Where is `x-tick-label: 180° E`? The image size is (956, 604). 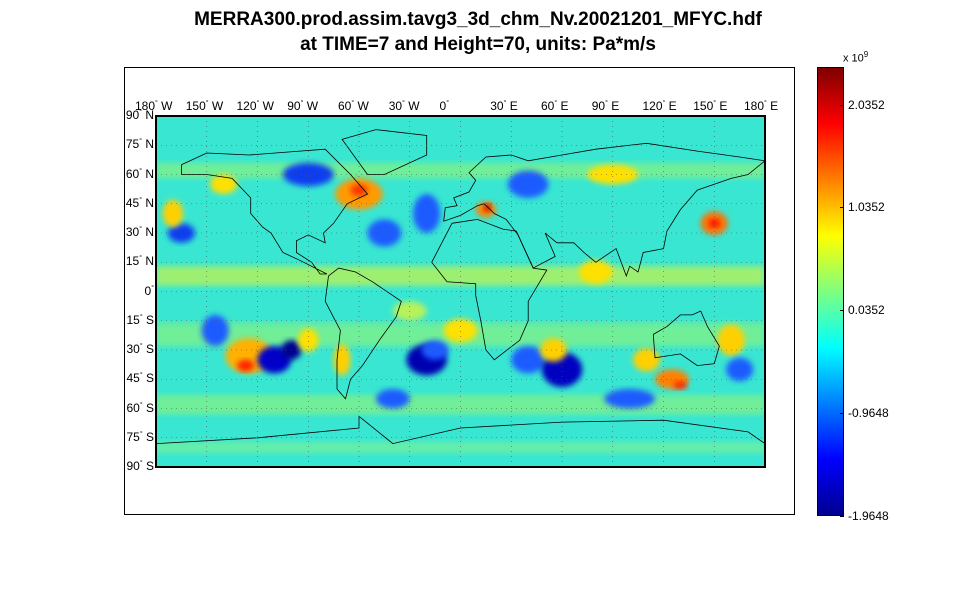 x-tick-label: 180° E is located at coordinates (761, 106).